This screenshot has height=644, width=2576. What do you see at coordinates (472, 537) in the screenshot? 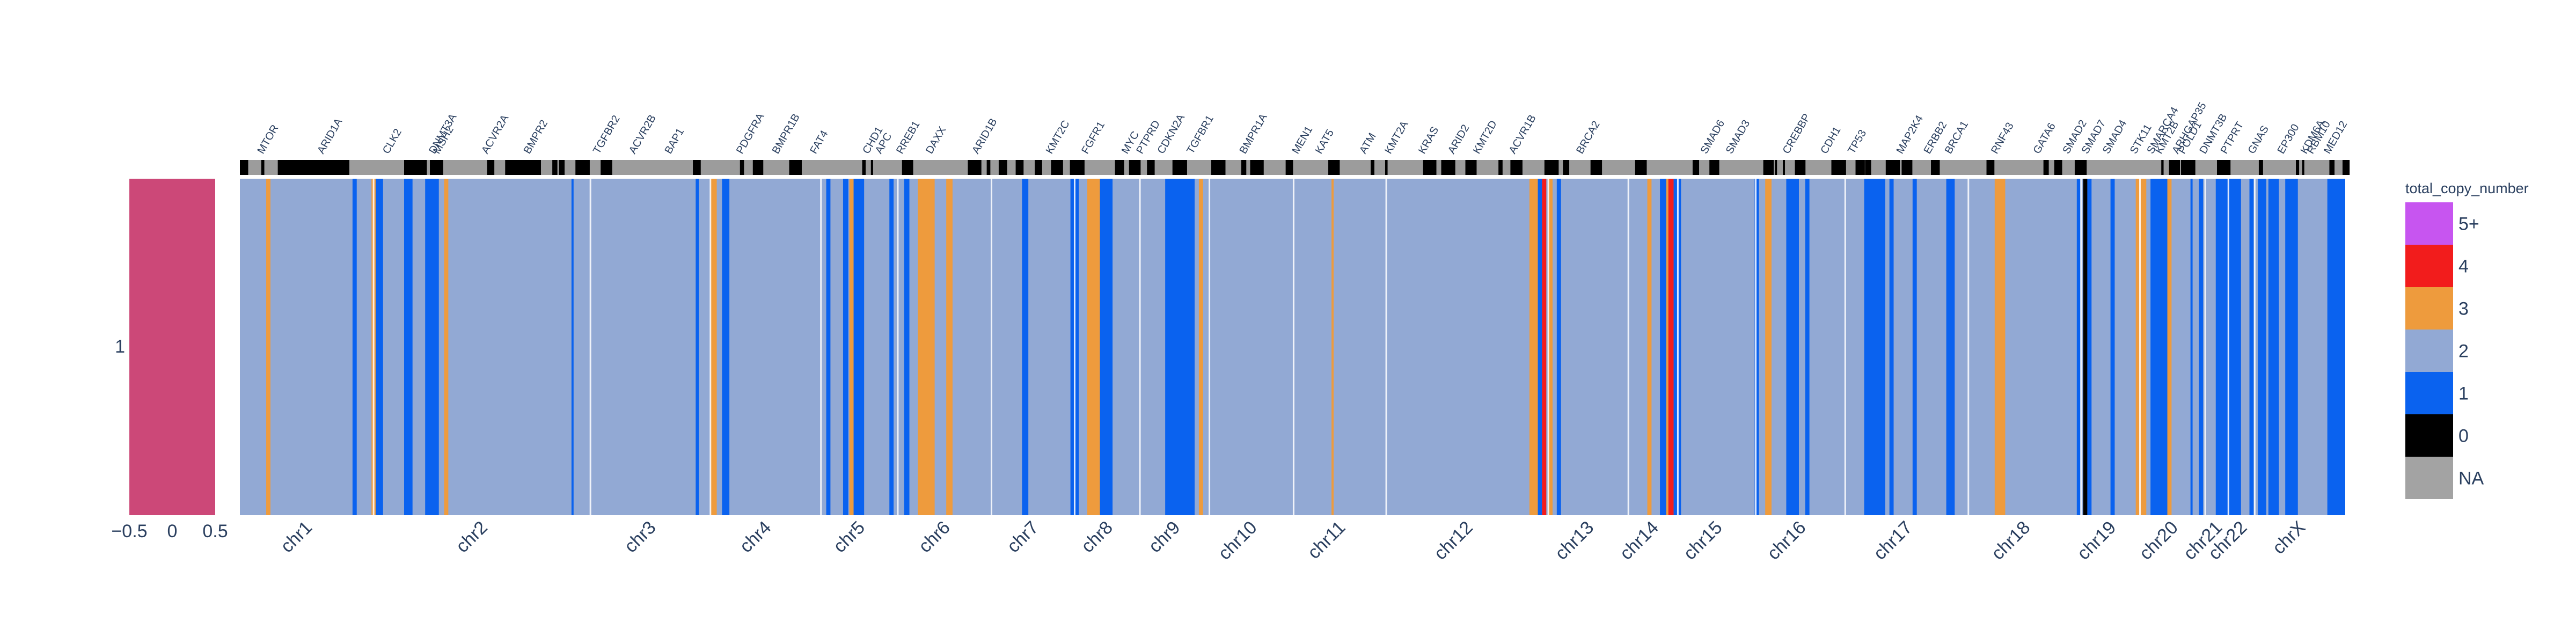
I see `chromosome-label: chr2` at bounding box center [472, 537].